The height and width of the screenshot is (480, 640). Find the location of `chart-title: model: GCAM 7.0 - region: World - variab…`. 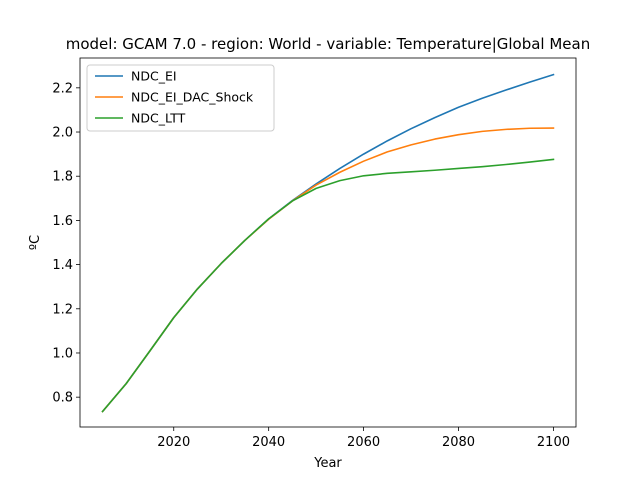

chart-title: model: GCAM 7.0 - region: World - variab… is located at coordinates (328, 44).